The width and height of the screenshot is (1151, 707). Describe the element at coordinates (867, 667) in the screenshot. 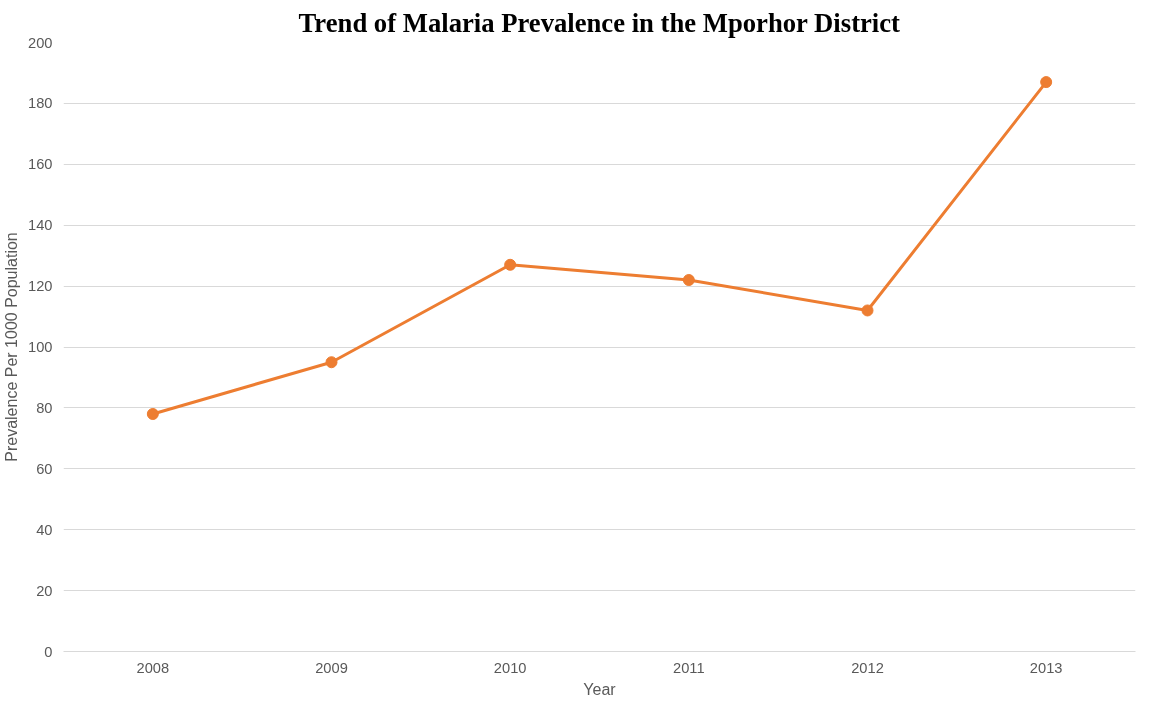

I see `x-tick-label: 2012` at that location.